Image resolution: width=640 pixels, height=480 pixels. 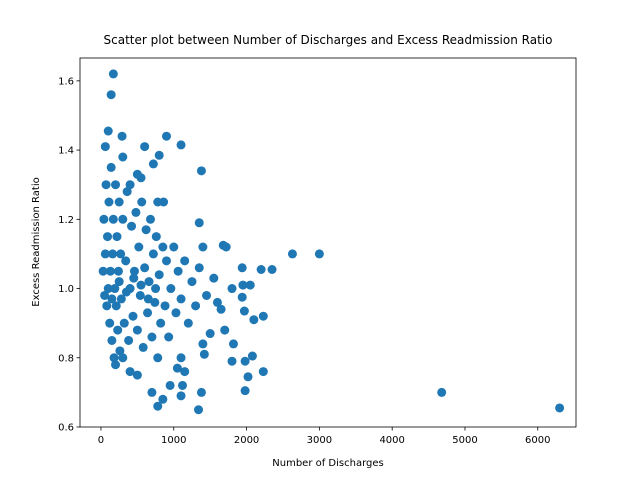 I want to click on y-axis-label: Excess Readmission Ratio, so click(x=36, y=241).